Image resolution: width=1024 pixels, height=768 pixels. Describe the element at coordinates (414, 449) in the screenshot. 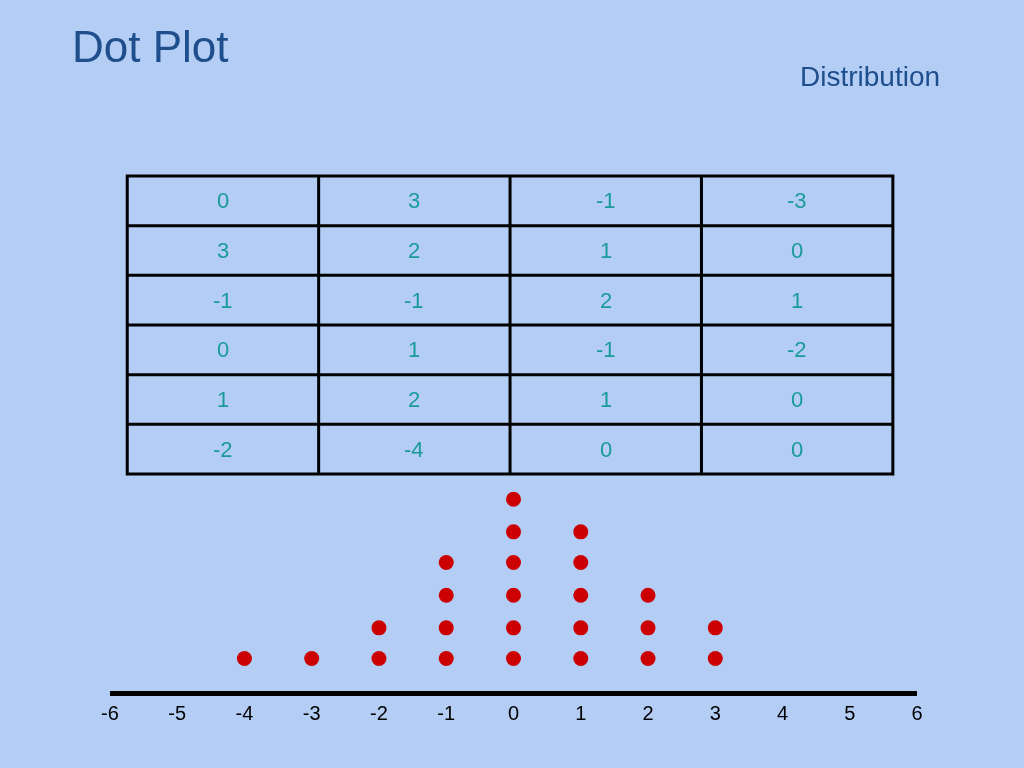

I see `text: -4` at that location.